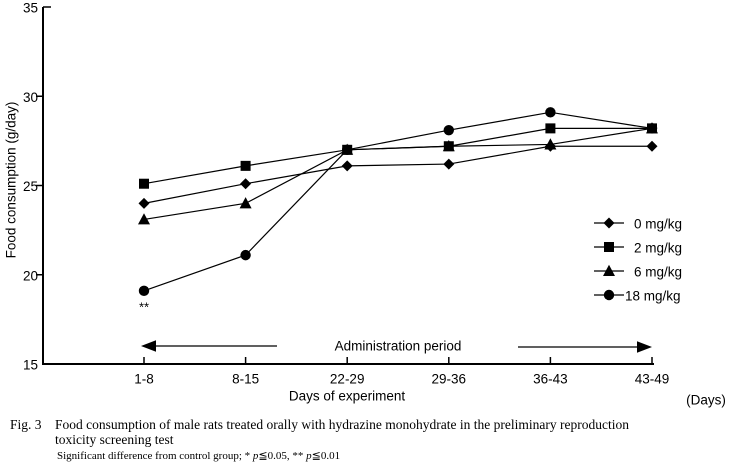  Describe the element at coordinates (706, 400) in the screenshot. I see `x-axis-unit: (Days)` at that location.